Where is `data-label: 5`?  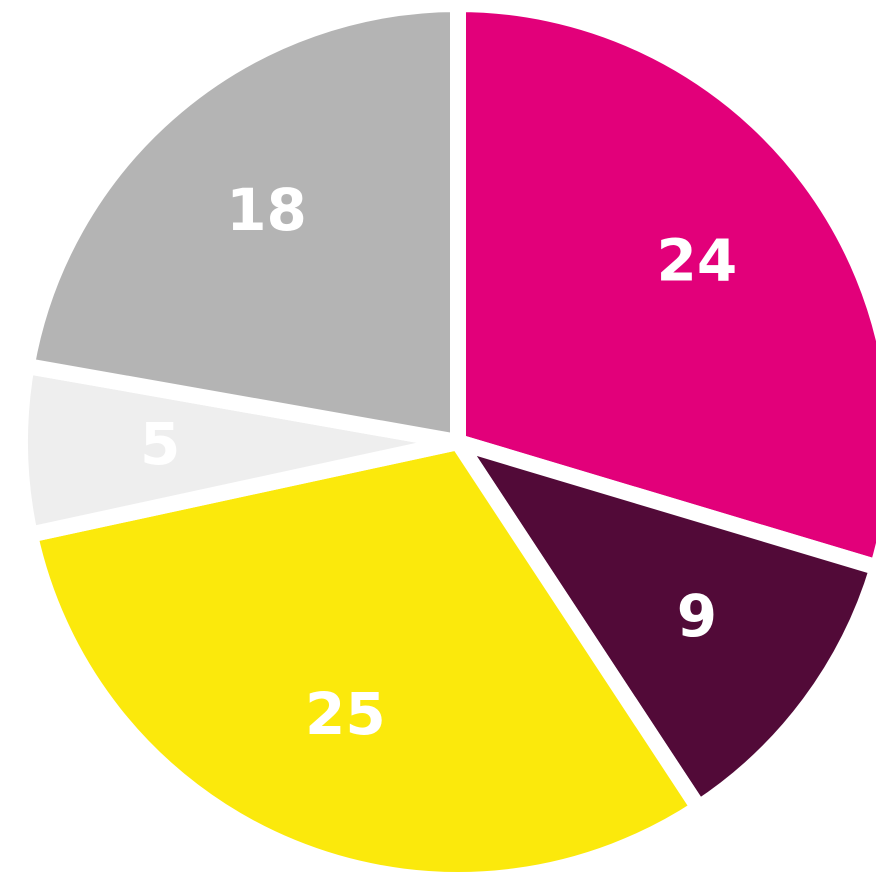
data-label: 5 is located at coordinates (160, 444).